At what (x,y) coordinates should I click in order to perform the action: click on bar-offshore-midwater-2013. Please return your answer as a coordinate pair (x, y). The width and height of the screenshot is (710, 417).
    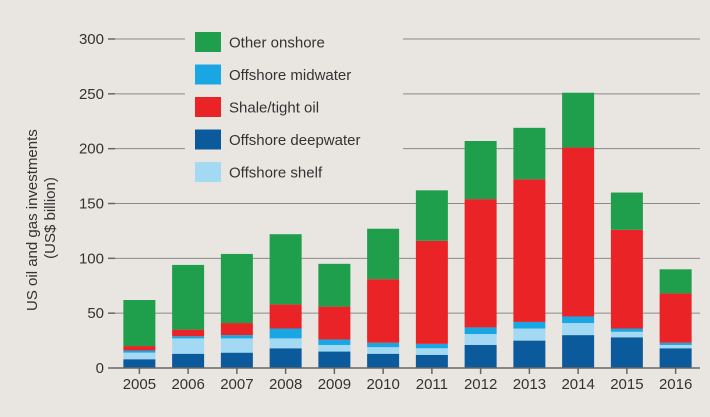
    Looking at the image, I should click on (529, 325).